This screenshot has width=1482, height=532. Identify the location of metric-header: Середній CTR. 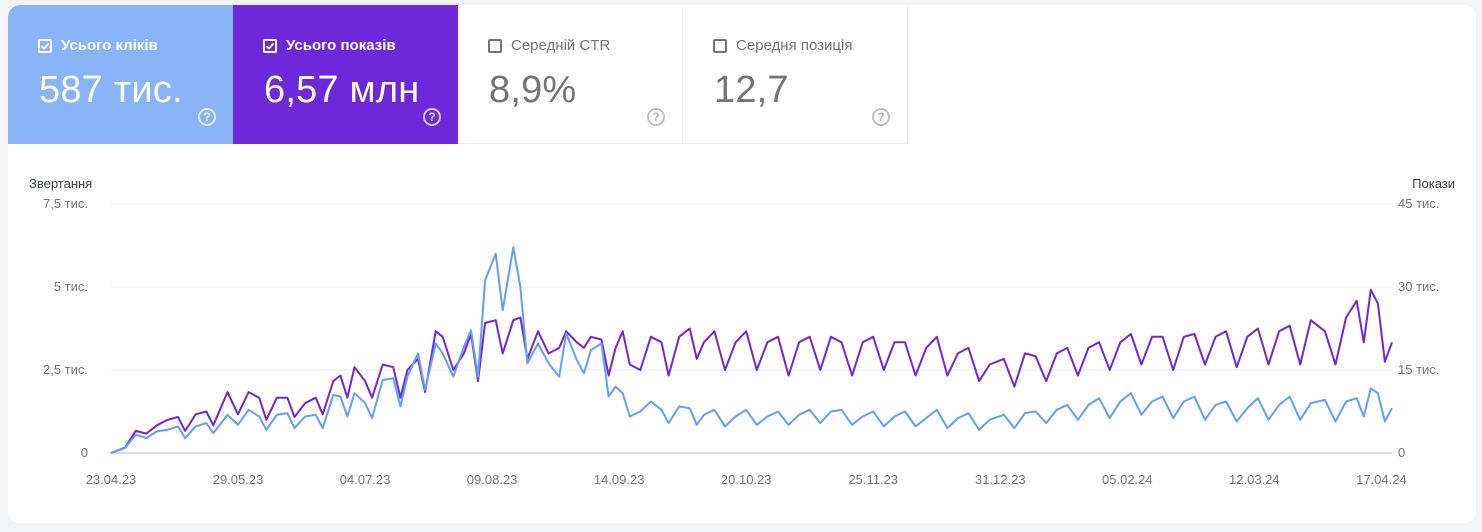
(549, 45).